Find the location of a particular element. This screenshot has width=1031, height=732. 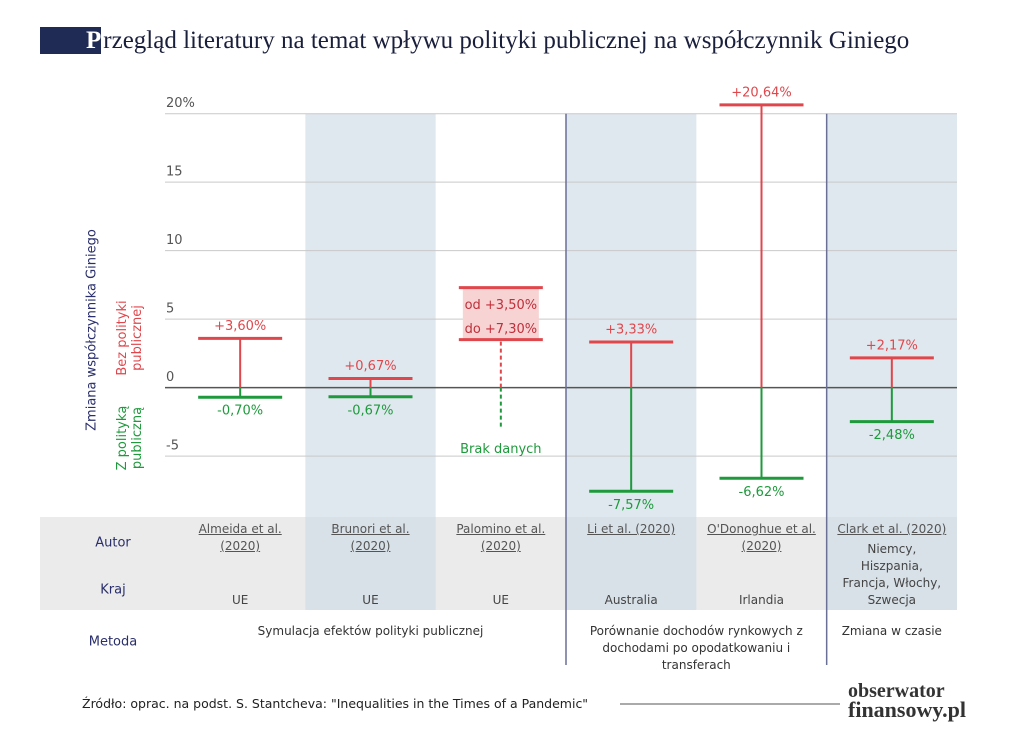

author: Li et al. (2020) is located at coordinates (631, 529).